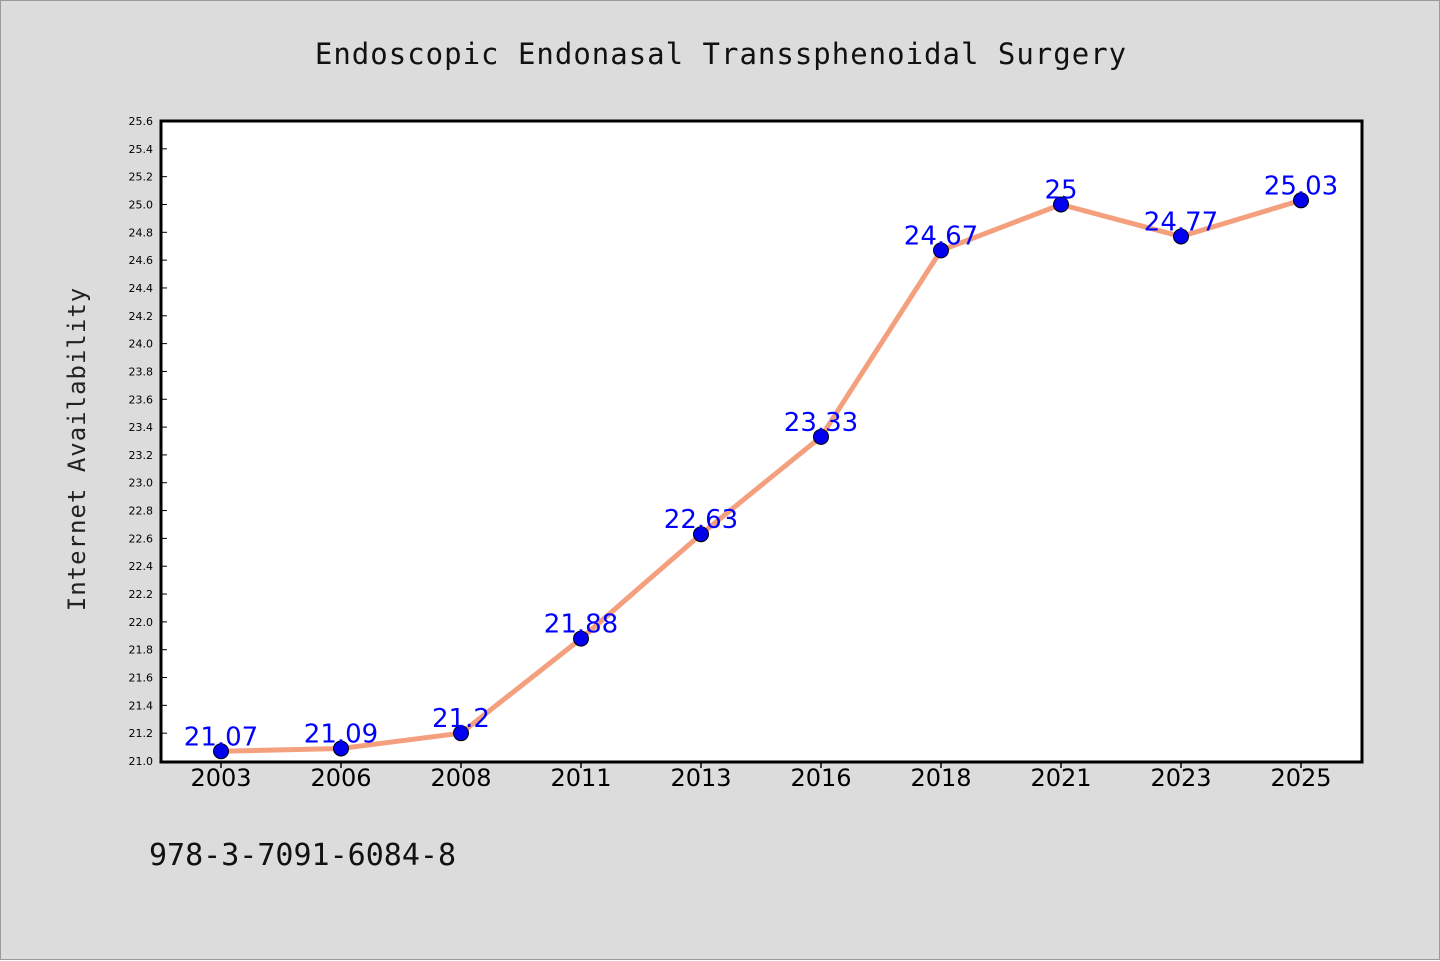  I want to click on x-tick-label: 2011, so click(580, 778).